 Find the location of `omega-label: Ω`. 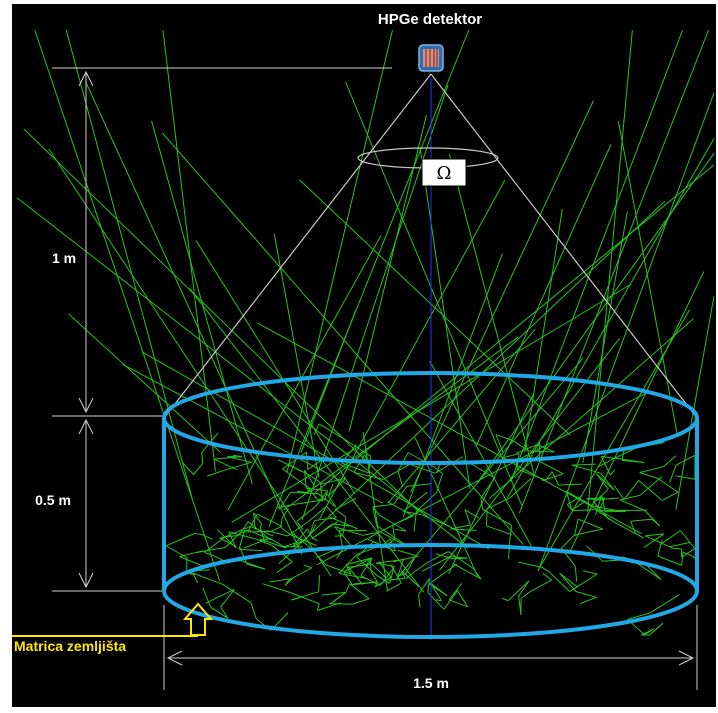

omega-label: Ω is located at coordinates (444, 173).